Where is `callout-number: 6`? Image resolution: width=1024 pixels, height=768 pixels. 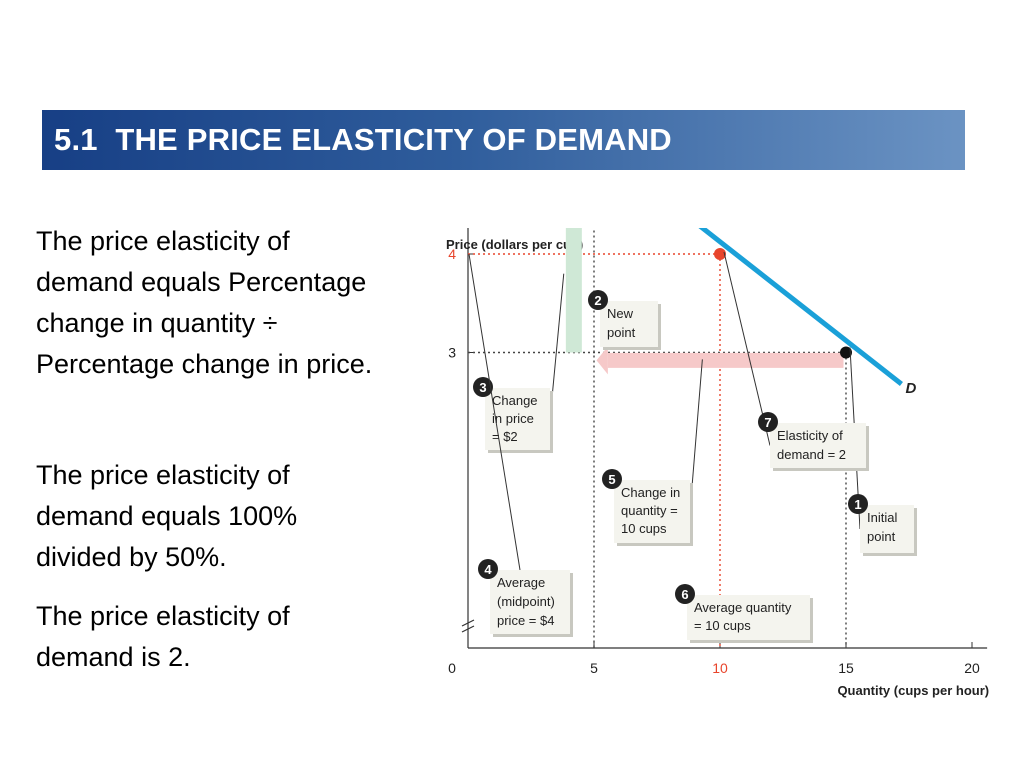
callout-number: 6 is located at coordinates (684, 594).